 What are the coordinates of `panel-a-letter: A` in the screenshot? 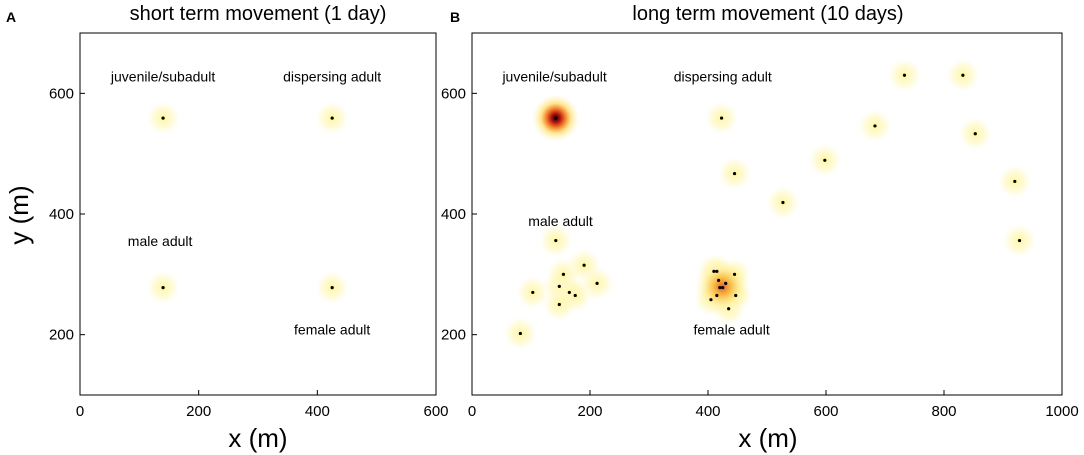 It's located at (11, 17).